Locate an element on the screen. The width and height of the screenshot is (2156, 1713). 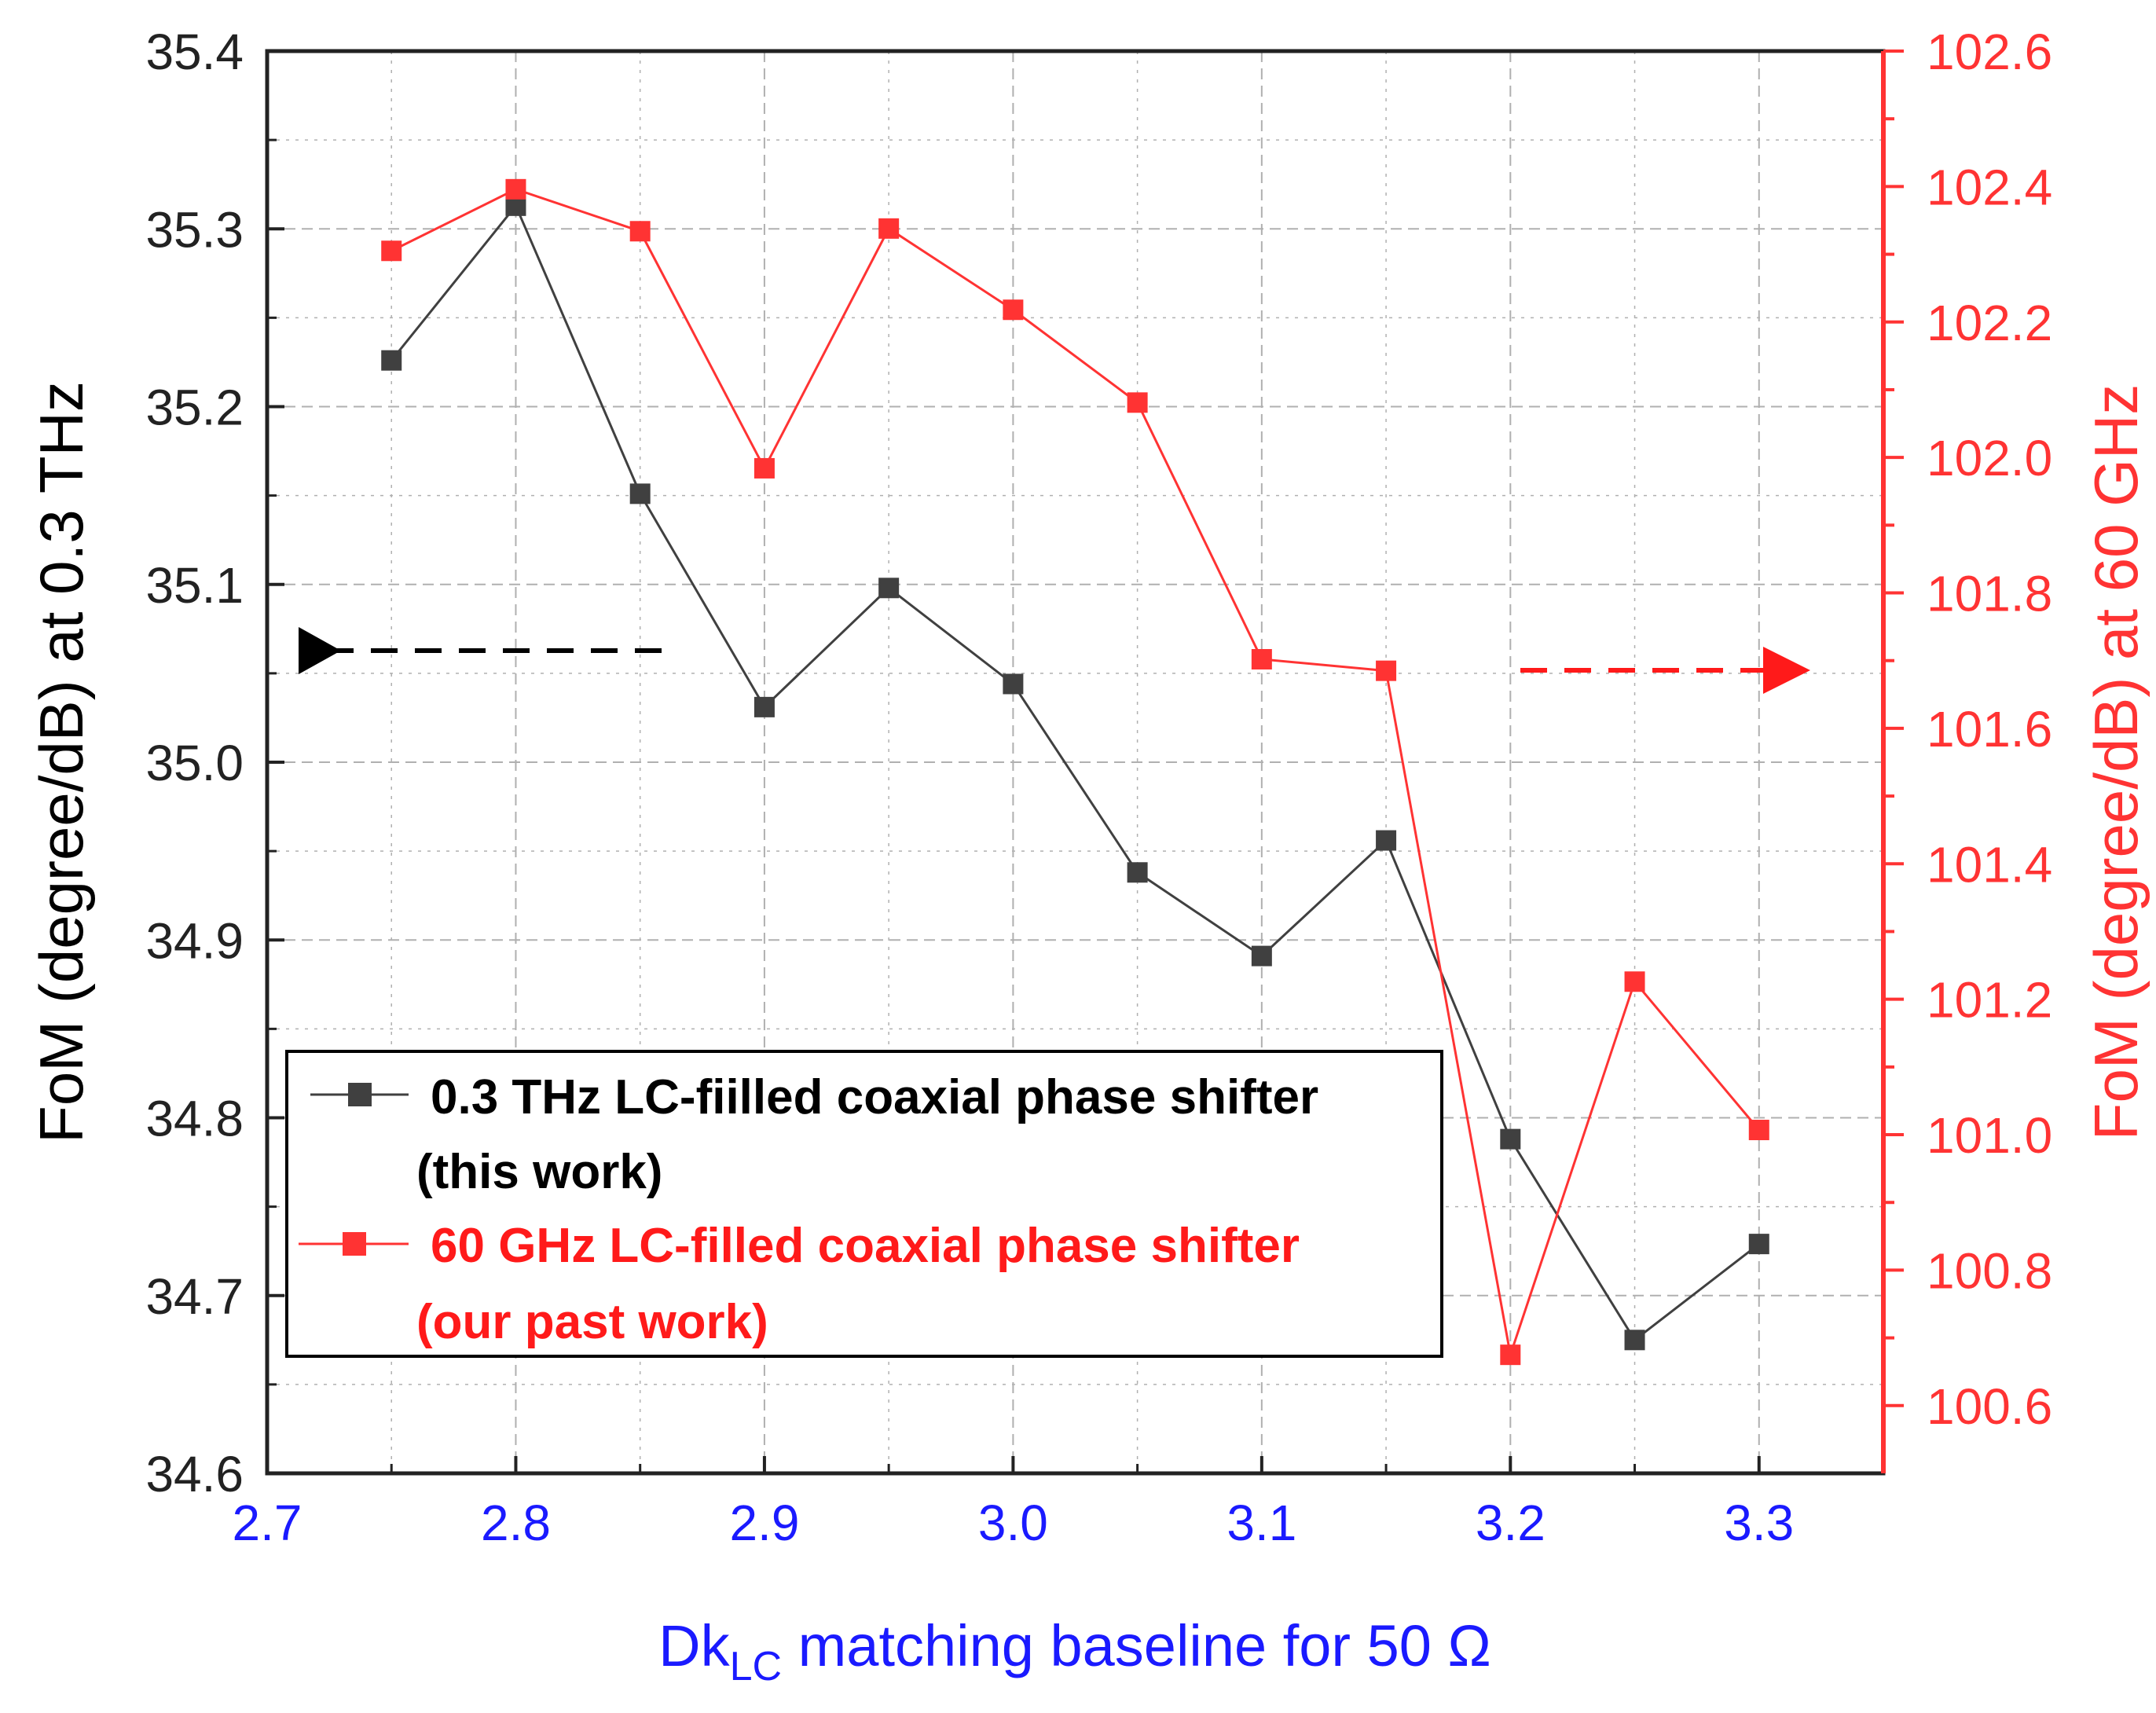
left-tick-label: 34.9 is located at coordinates (194, 940).